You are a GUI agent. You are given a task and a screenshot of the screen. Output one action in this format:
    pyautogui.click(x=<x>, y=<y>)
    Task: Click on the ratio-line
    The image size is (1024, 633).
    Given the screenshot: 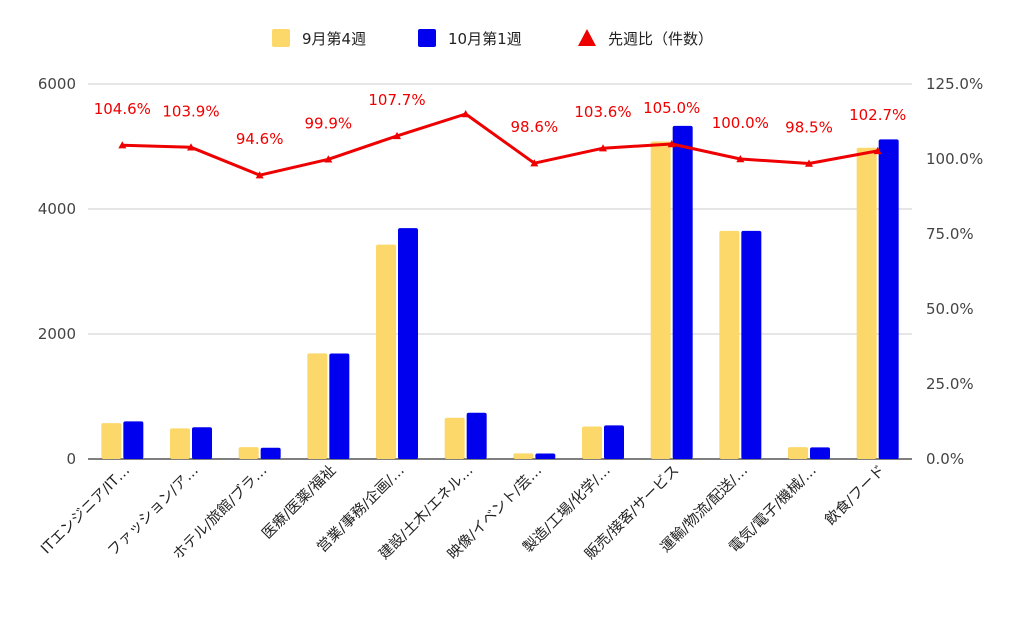 What is the action you would take?
    pyautogui.click(x=500, y=144)
    